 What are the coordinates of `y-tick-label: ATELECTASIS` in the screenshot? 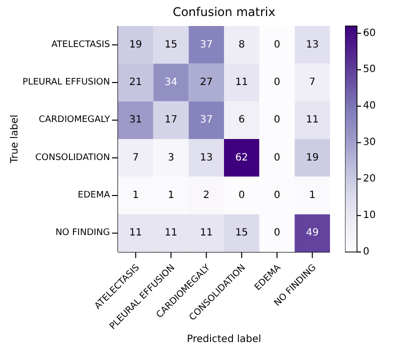 It's located at (80, 45).